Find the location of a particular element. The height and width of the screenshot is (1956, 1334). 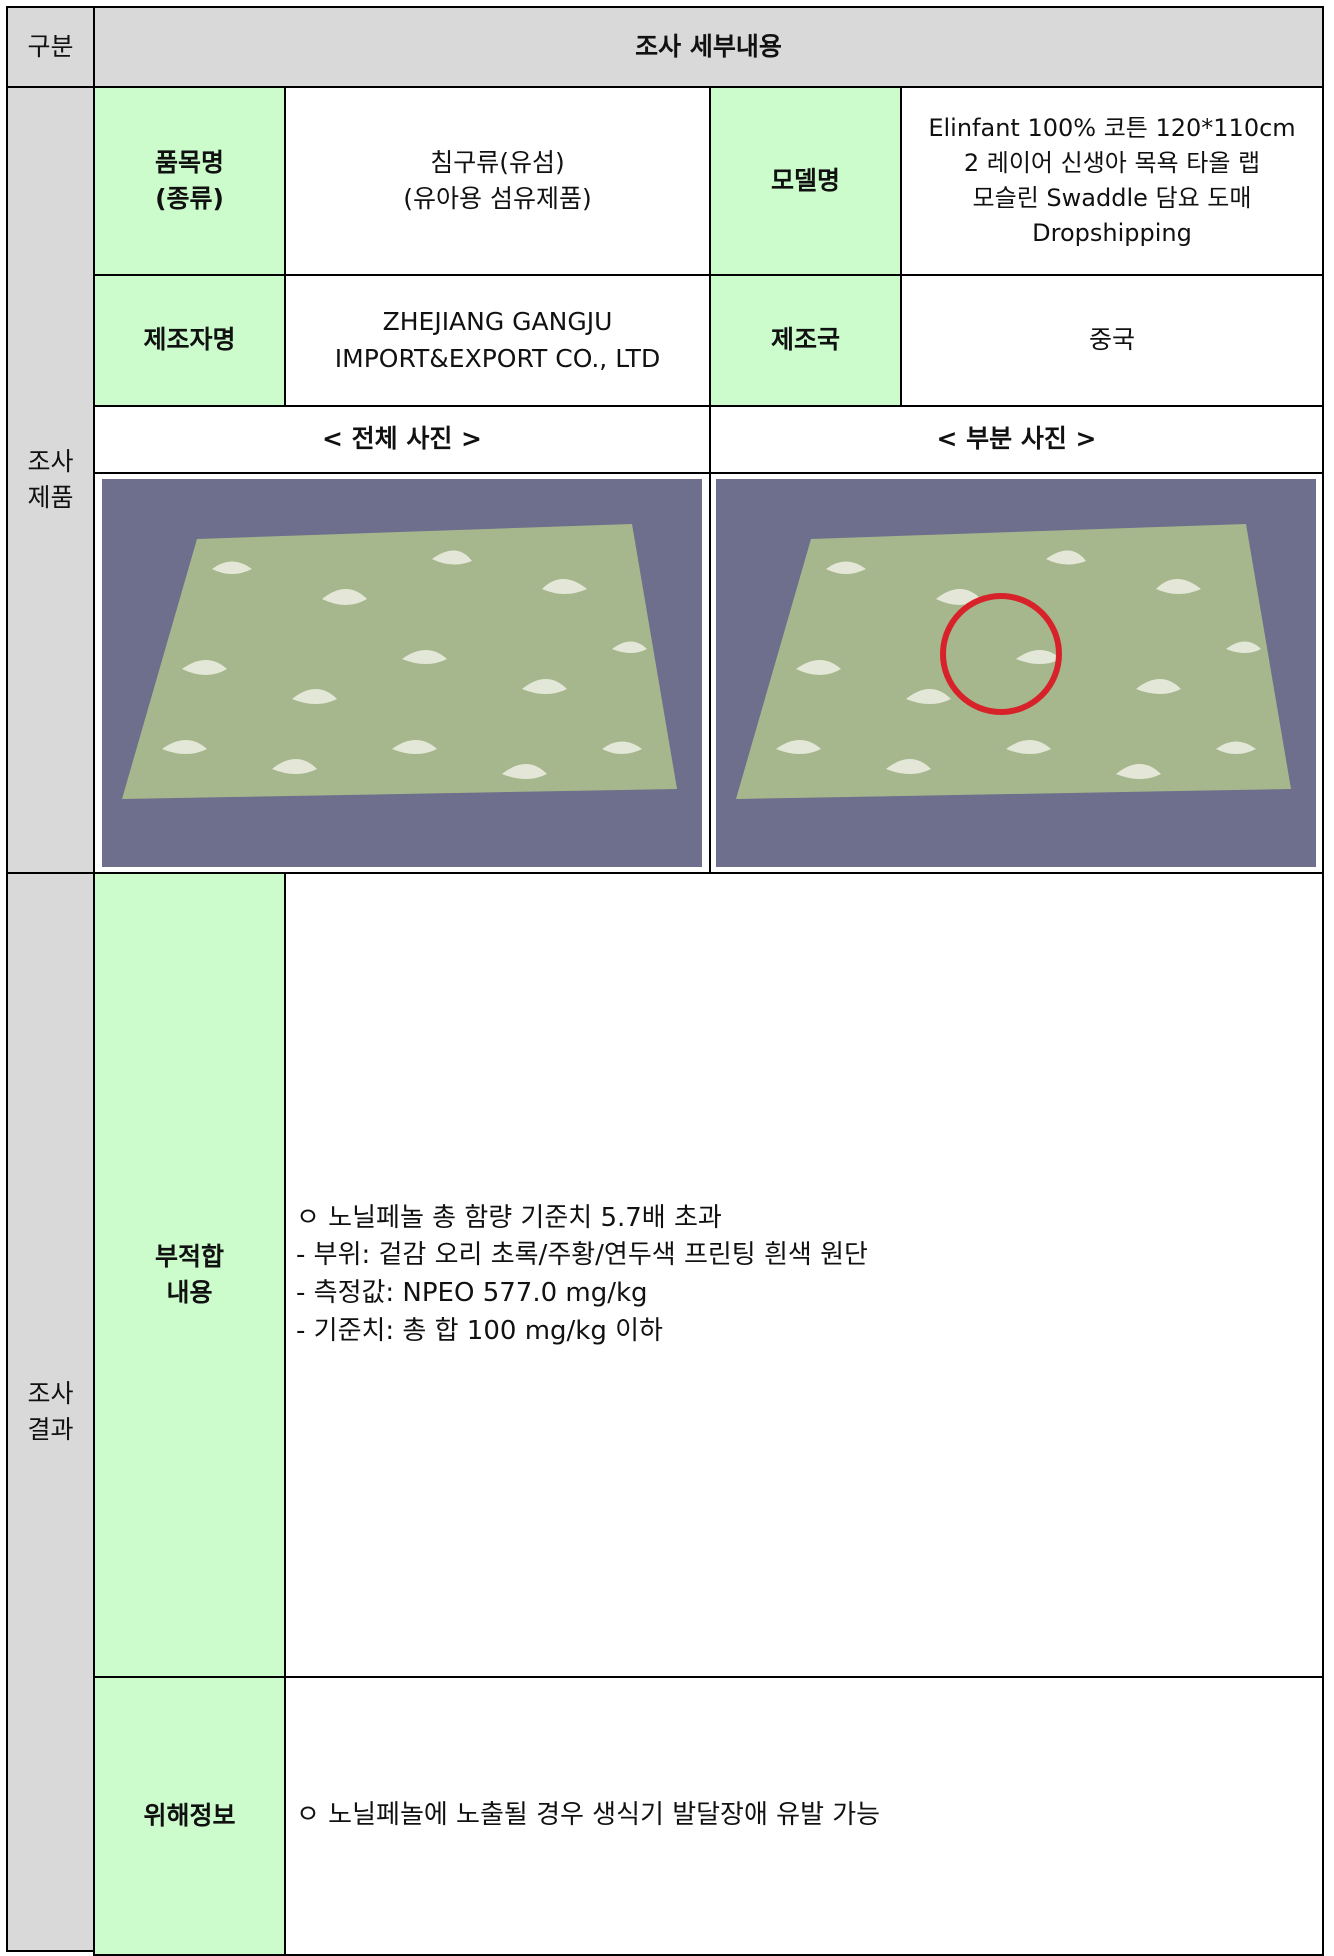

field-label: 모델명 is located at coordinates (805, 181).